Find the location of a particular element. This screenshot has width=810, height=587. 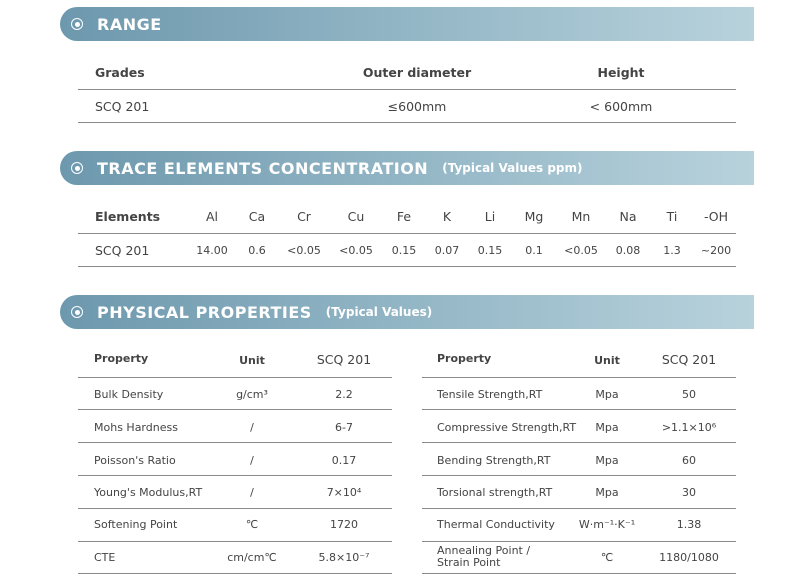

trace-header: Li is located at coordinates (490, 216).